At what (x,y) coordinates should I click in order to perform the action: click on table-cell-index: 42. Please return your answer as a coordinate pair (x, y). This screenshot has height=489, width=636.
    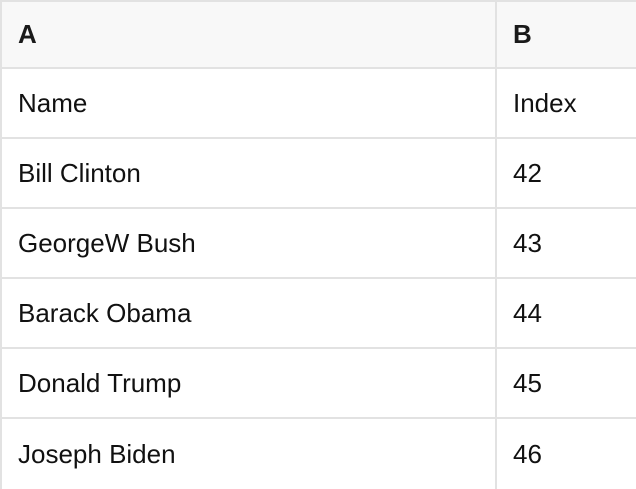
    Looking at the image, I should click on (527, 172).